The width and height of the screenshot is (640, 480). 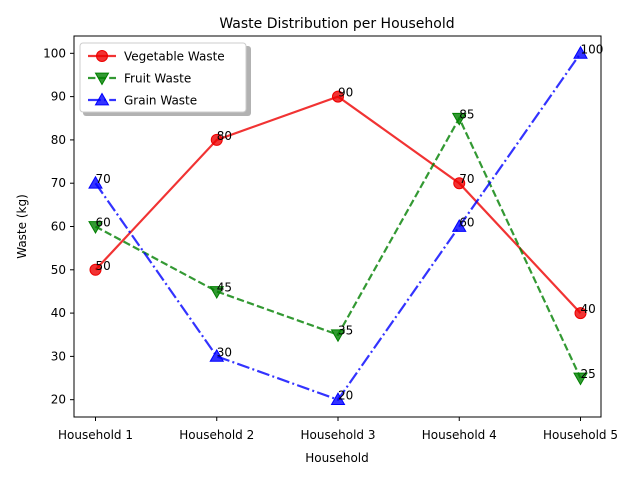 What do you see at coordinates (466, 114) in the screenshot?
I see `data-label: 85` at bounding box center [466, 114].